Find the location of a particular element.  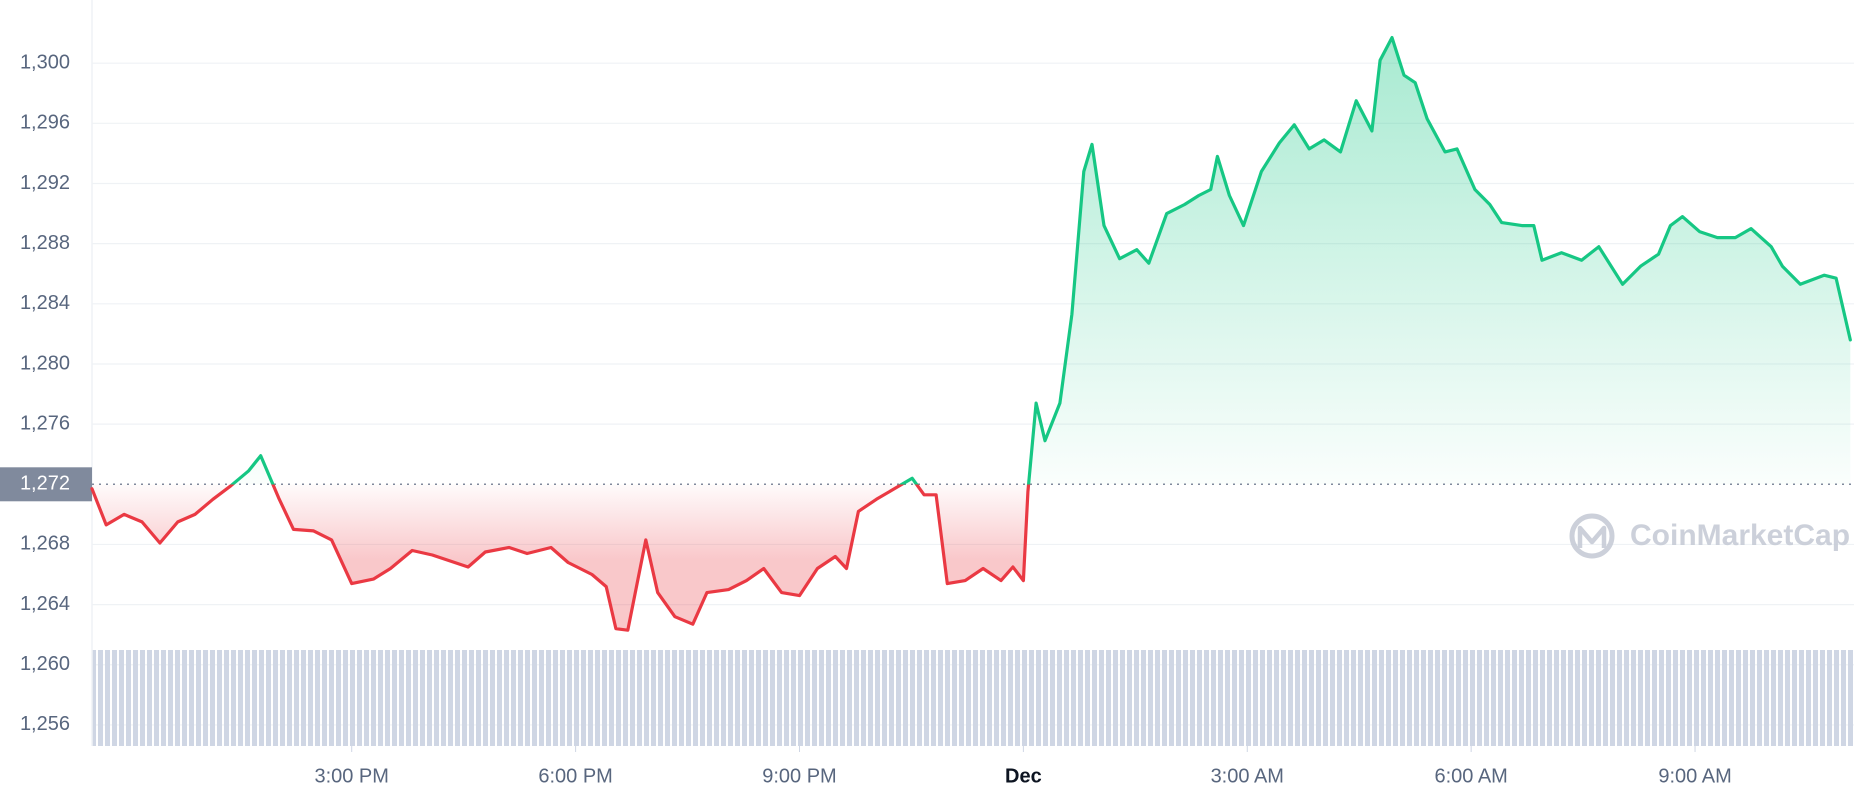

x-tick-label: 9:00 AM is located at coordinates (1694, 776).